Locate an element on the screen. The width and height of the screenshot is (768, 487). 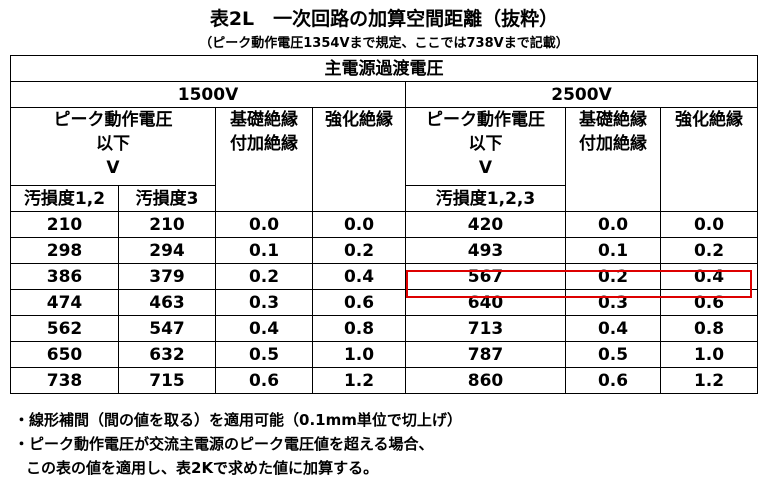
note: この表の値を適用し、表2Kで求めた値に加算する。 is located at coordinates (202, 468).